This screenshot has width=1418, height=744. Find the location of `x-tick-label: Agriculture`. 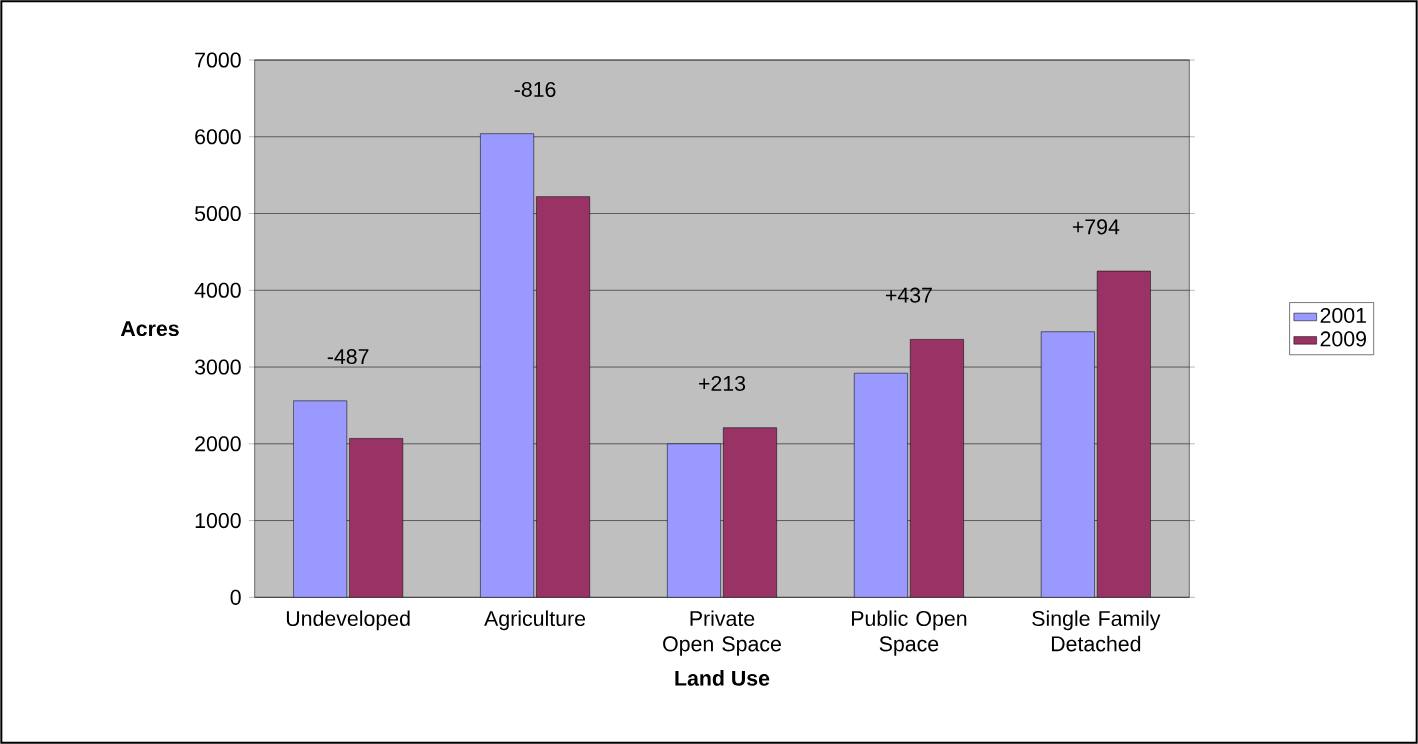

x-tick-label: Agriculture is located at coordinates (535, 620).